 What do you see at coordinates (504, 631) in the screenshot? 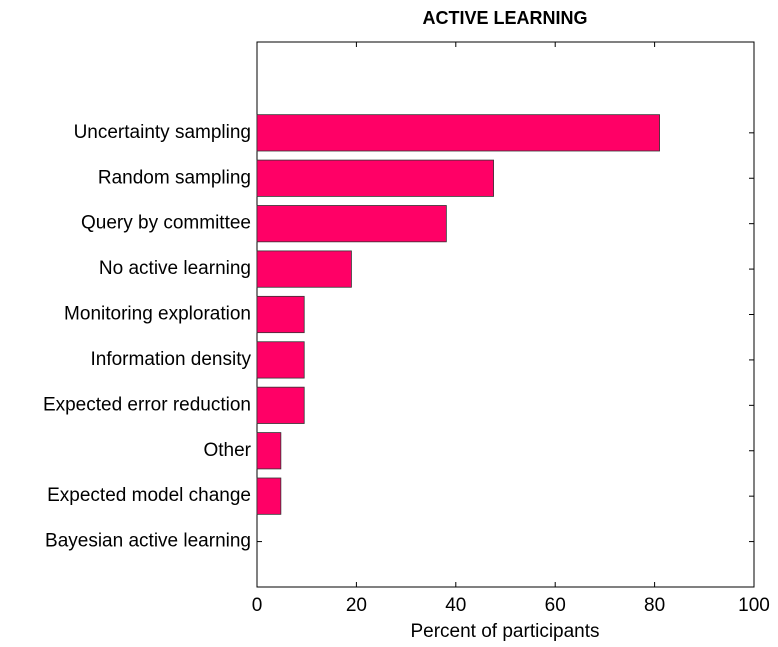
I see `x-axis-label: Percent of participants` at bounding box center [504, 631].